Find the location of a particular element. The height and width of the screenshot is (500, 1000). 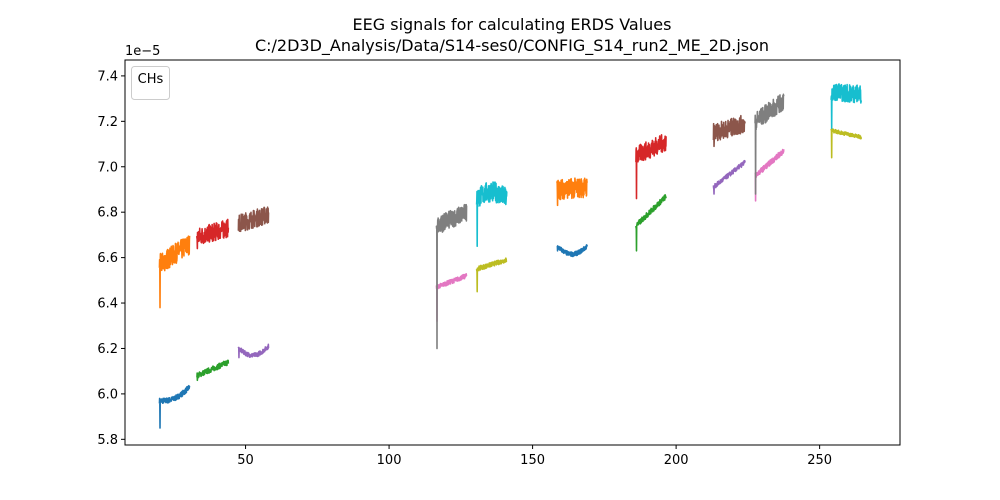

legend-box is located at coordinates (150, 83).